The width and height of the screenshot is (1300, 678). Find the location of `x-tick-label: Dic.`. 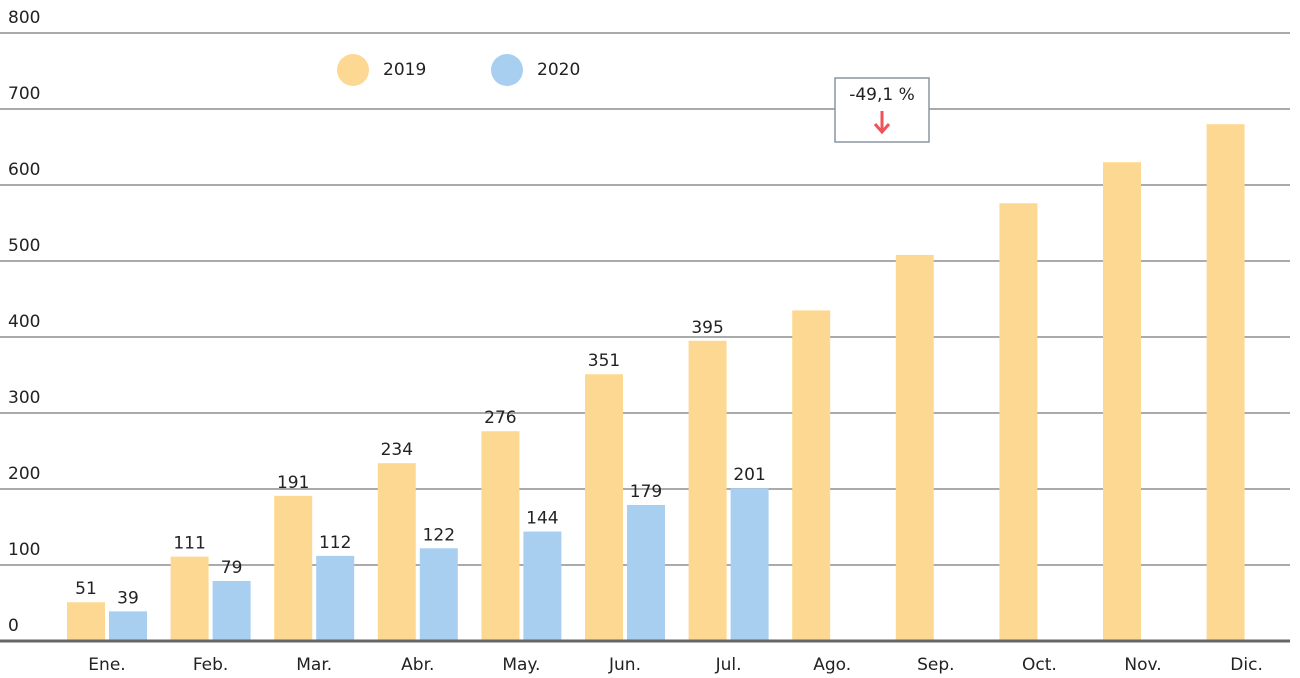

x-tick-label: Dic. is located at coordinates (1246, 665).